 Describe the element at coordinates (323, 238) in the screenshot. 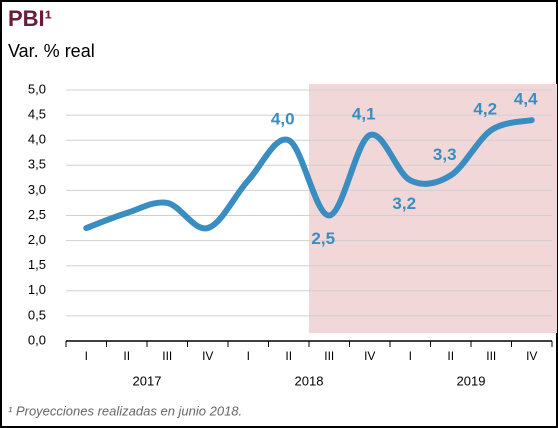

I see `data-label: 2,5` at that location.